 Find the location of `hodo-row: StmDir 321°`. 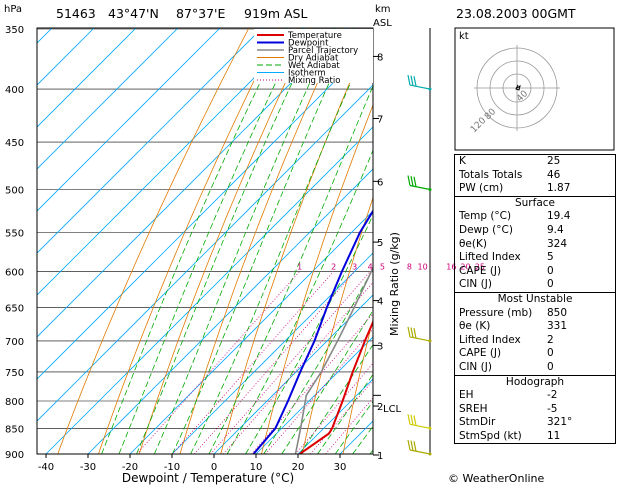

hodo-row: StmDir 321° is located at coordinates (535, 423).